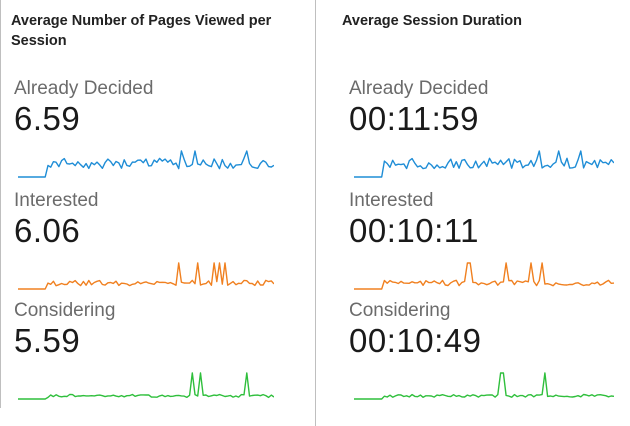 Image resolution: width=630 pixels, height=426 pixels. What do you see at coordinates (47, 230) in the screenshot?
I see `series-value: 6.06` at bounding box center [47, 230].